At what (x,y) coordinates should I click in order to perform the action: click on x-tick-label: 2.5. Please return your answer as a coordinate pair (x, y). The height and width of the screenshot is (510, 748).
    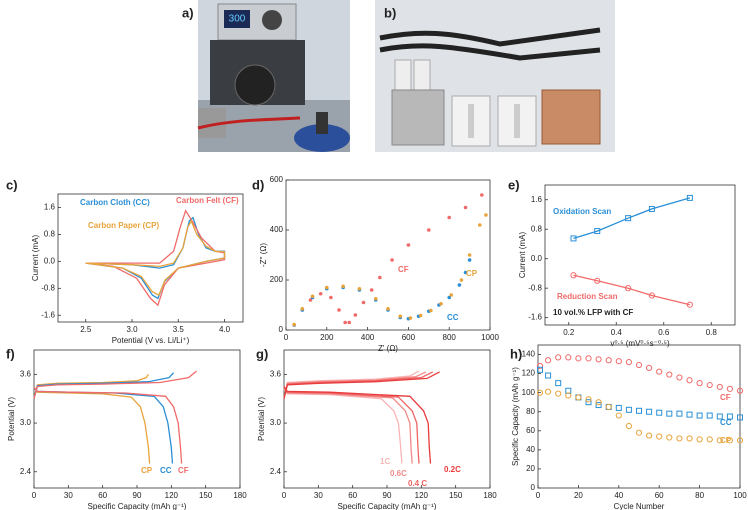
    Looking at the image, I should click on (86, 329).